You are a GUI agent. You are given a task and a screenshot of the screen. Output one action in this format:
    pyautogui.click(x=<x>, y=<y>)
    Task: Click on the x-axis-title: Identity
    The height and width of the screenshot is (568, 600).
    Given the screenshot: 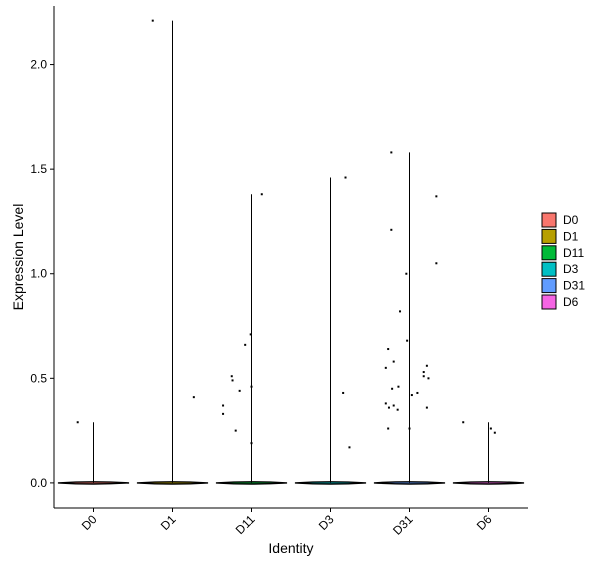 What is the action you would take?
    pyautogui.click(x=290, y=548)
    